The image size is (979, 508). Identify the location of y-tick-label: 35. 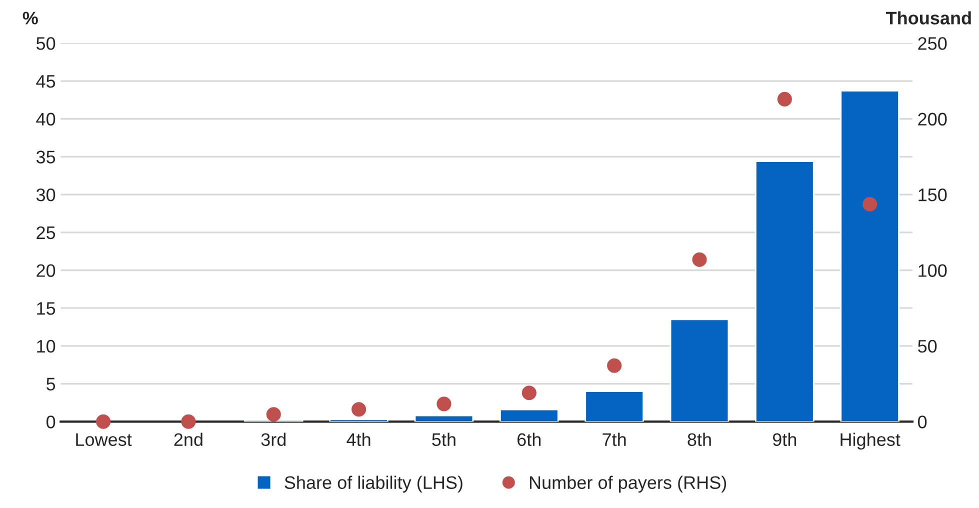
(46, 157).